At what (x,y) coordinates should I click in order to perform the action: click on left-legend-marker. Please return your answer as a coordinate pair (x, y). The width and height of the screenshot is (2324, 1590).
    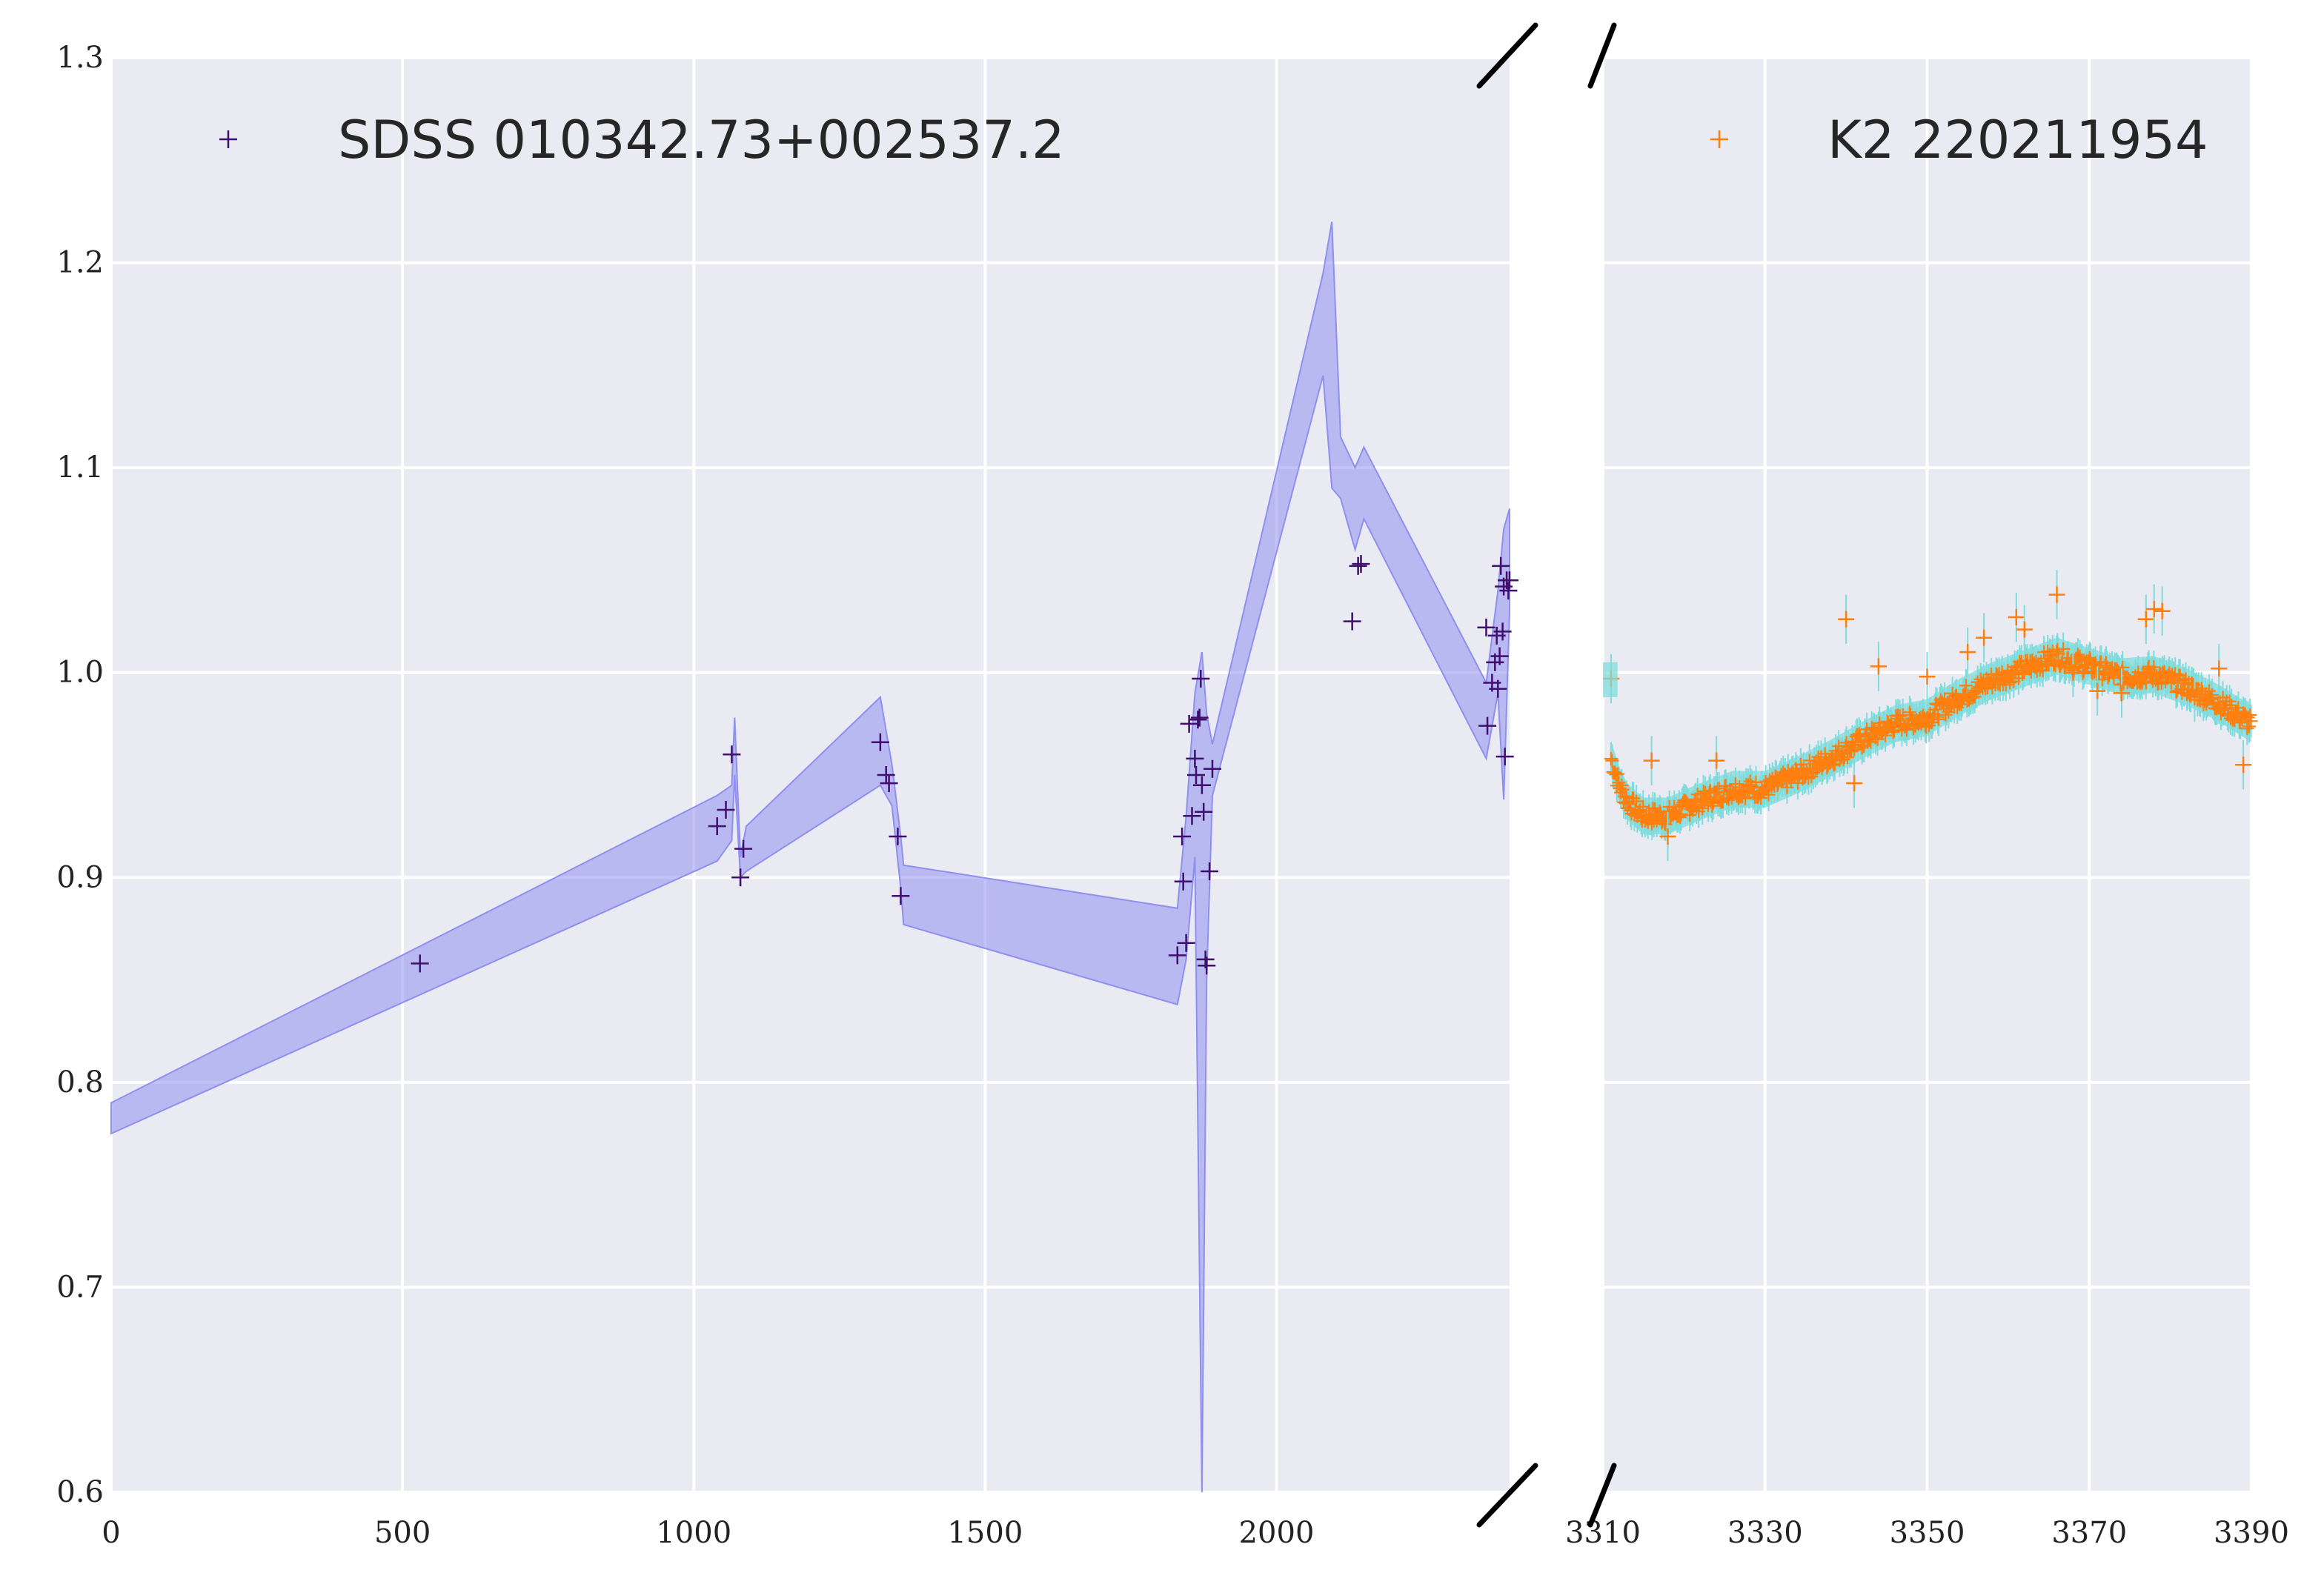
    Looking at the image, I should click on (228, 139).